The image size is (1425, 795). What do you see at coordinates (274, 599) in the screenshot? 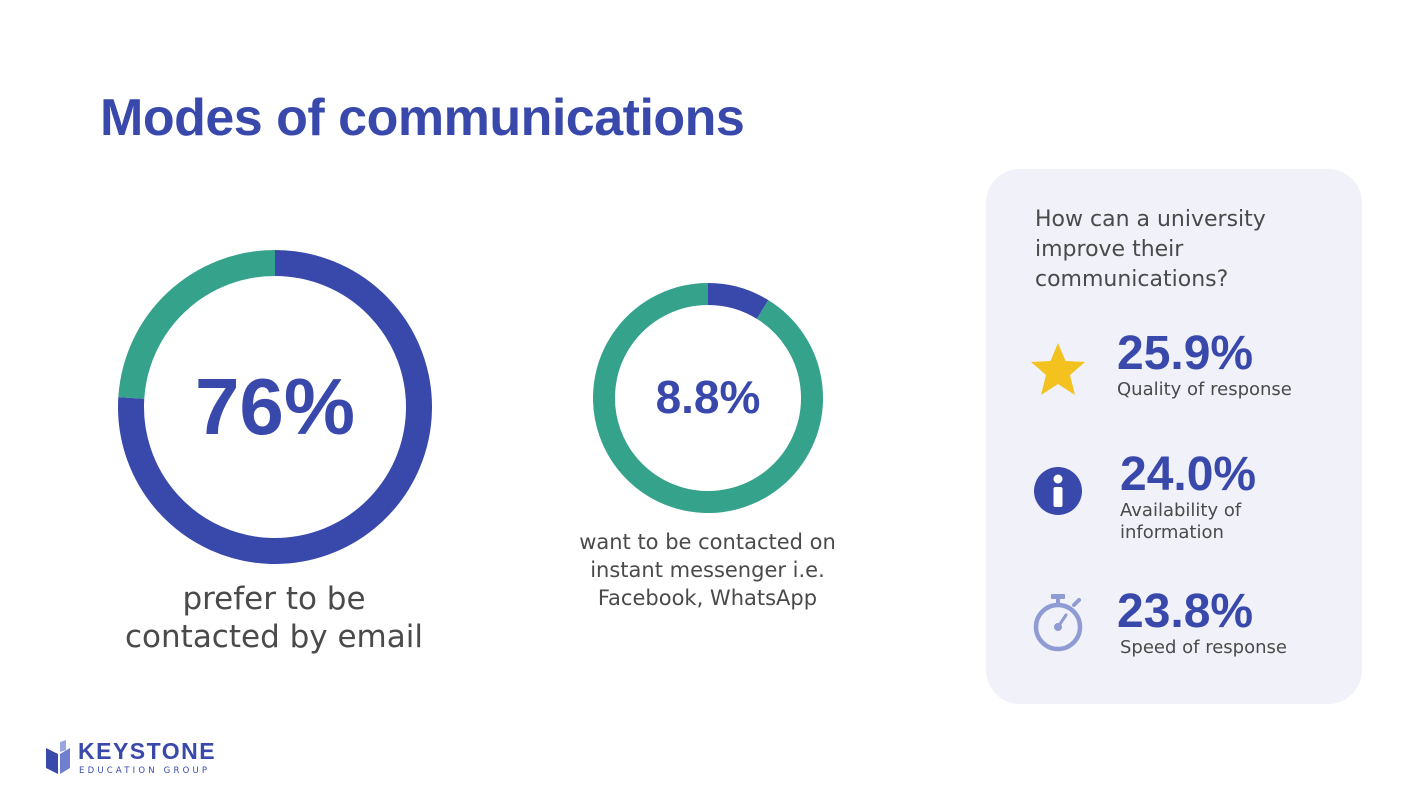
I see `email-caption-line-1: prefer to be` at bounding box center [274, 599].